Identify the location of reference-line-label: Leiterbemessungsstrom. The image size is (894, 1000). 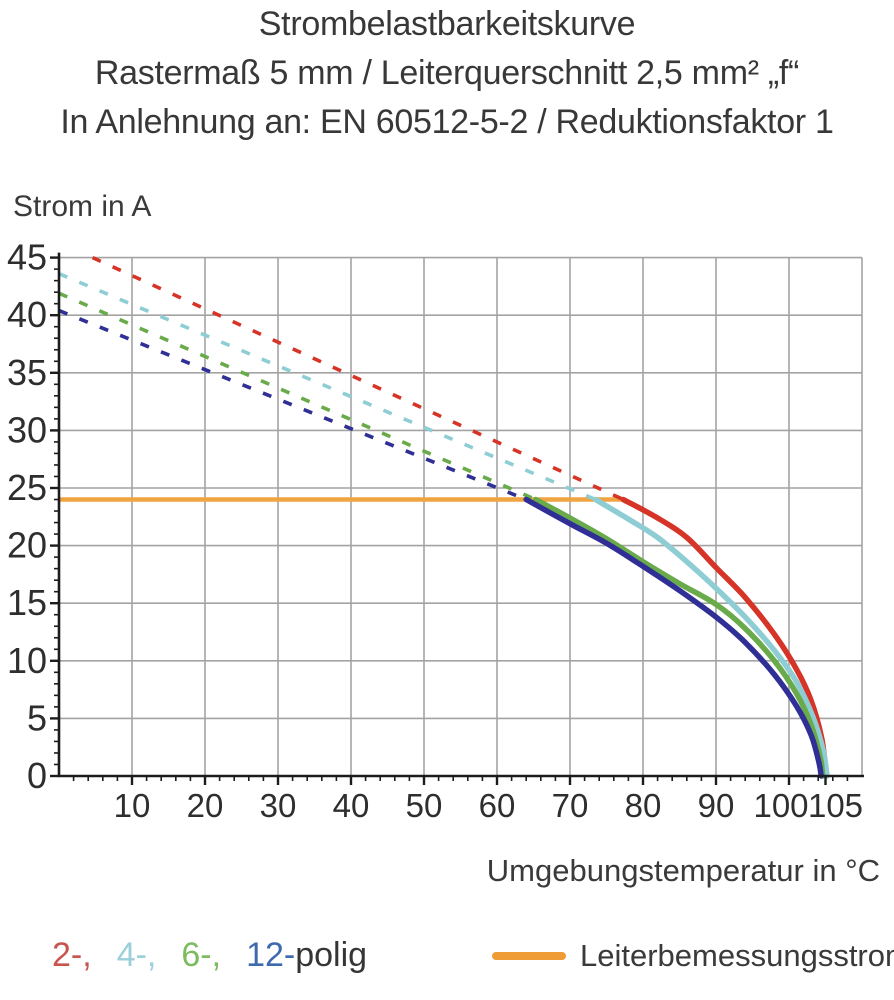
(737, 955).